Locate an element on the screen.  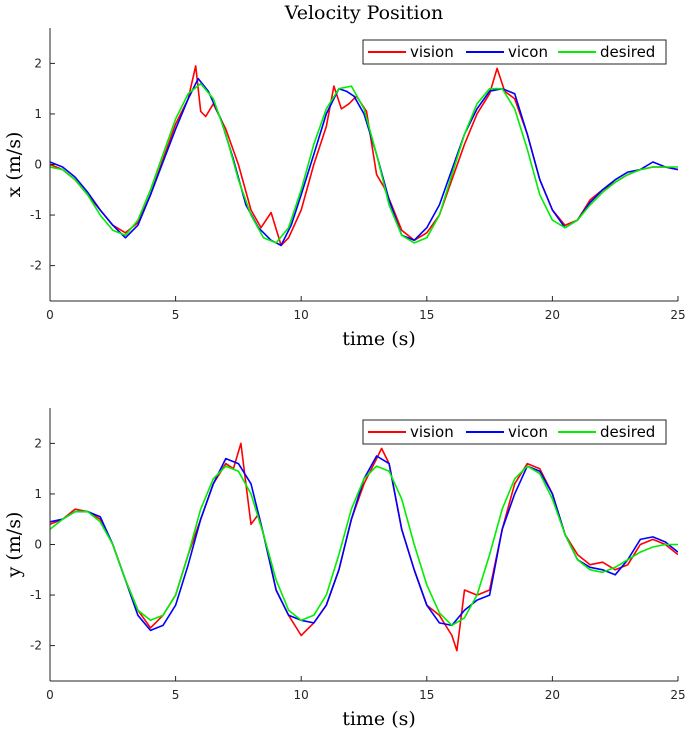
y-axis-label: x (m/s) is located at coordinates (14, 165).